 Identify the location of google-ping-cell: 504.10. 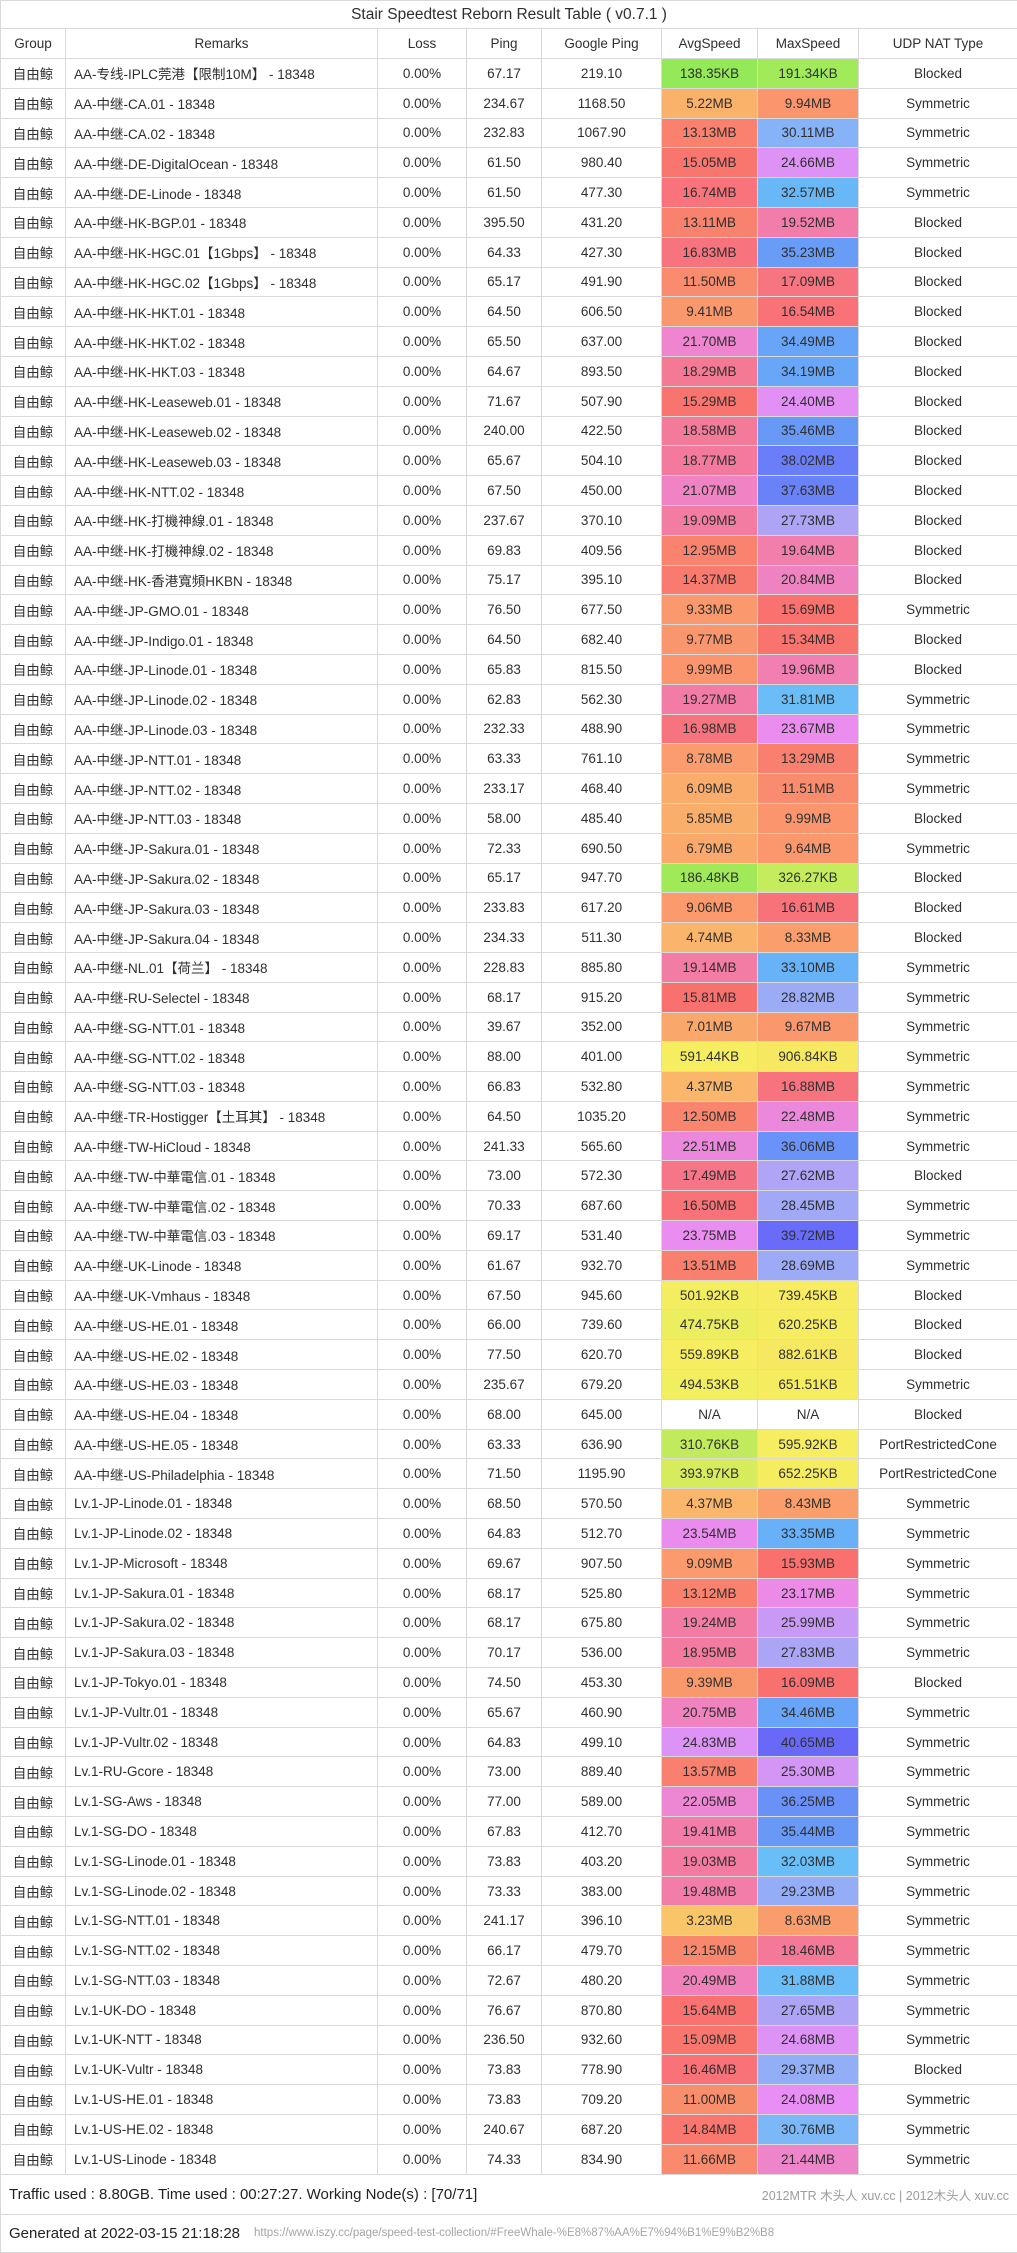
(602, 461).